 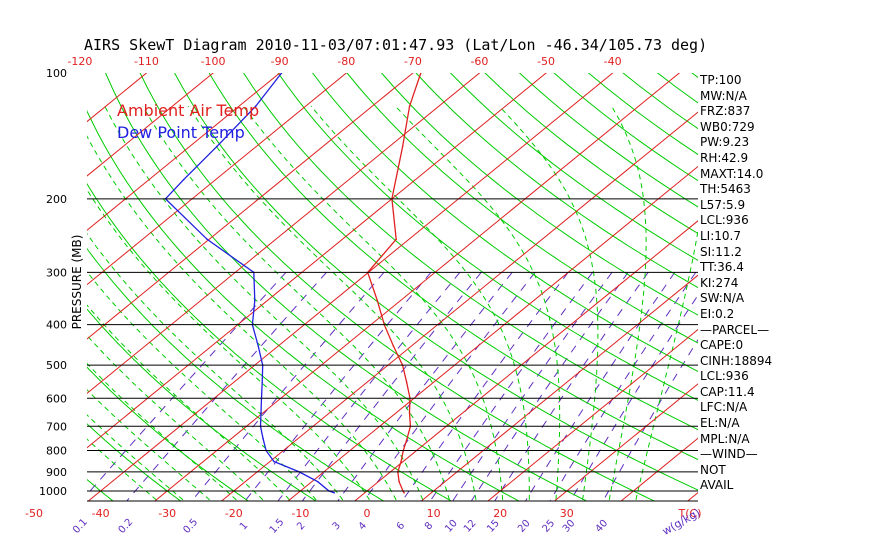 I want to click on pressure-tick-label: 500, so click(x=56, y=365).